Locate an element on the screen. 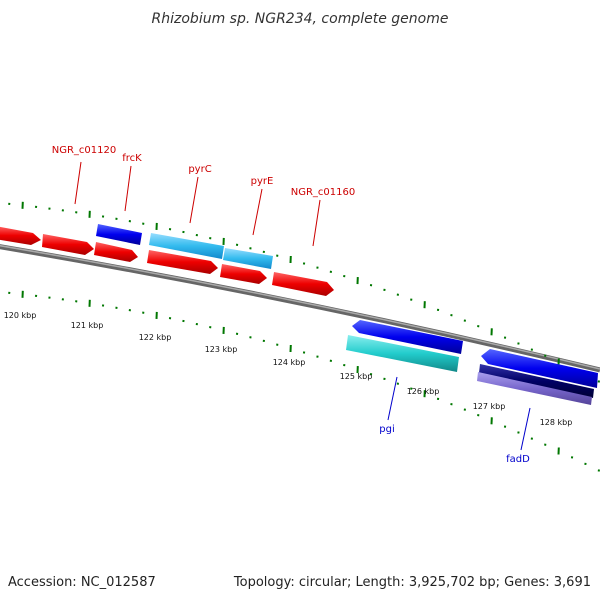  kbp-label: 126 kbp is located at coordinates (423, 391).